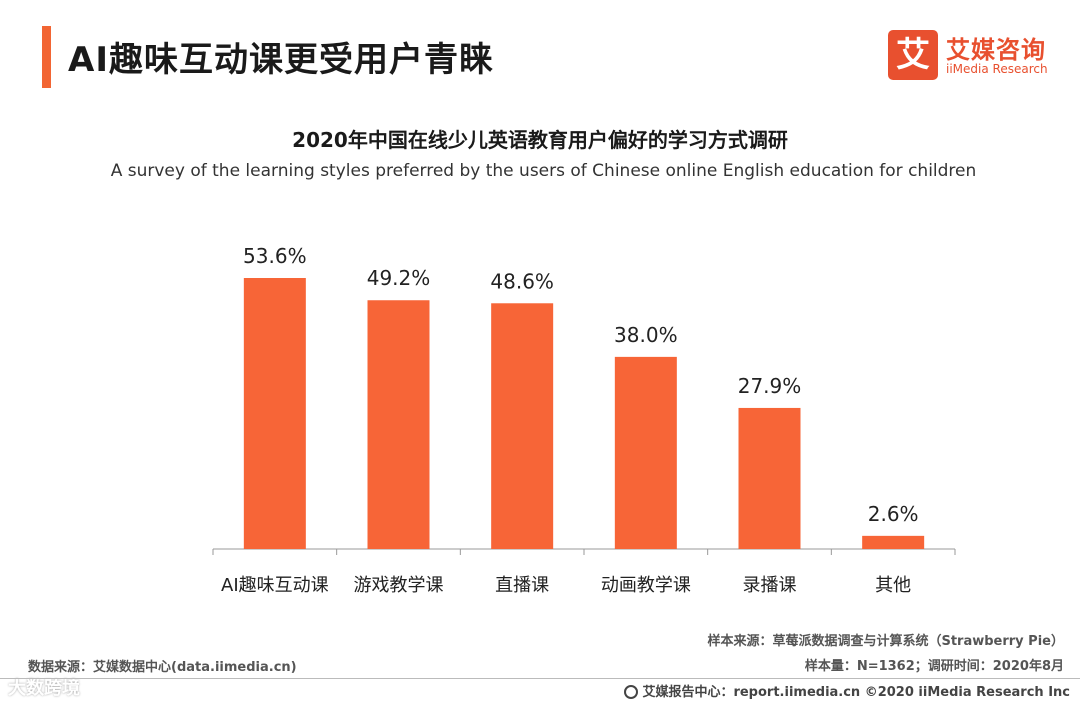 The height and width of the screenshot is (702, 1080). Describe the element at coordinates (996, 50) in the screenshot. I see `logo-name-cn: 艾媒咨询` at that location.